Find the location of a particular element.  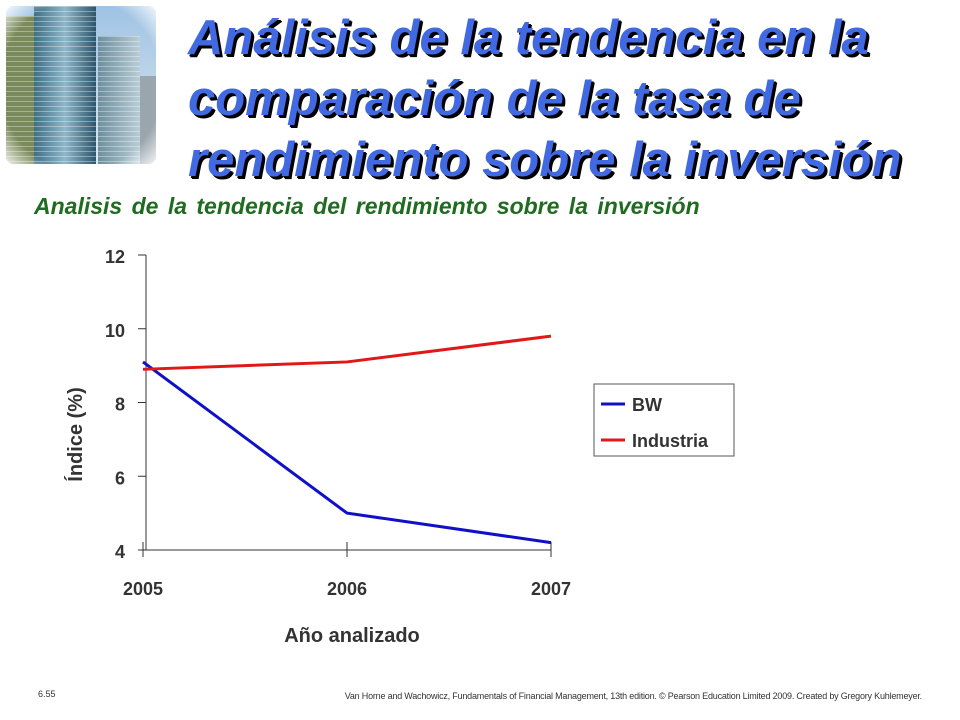

y-axis-label: Índice (%) is located at coordinates (75, 434).